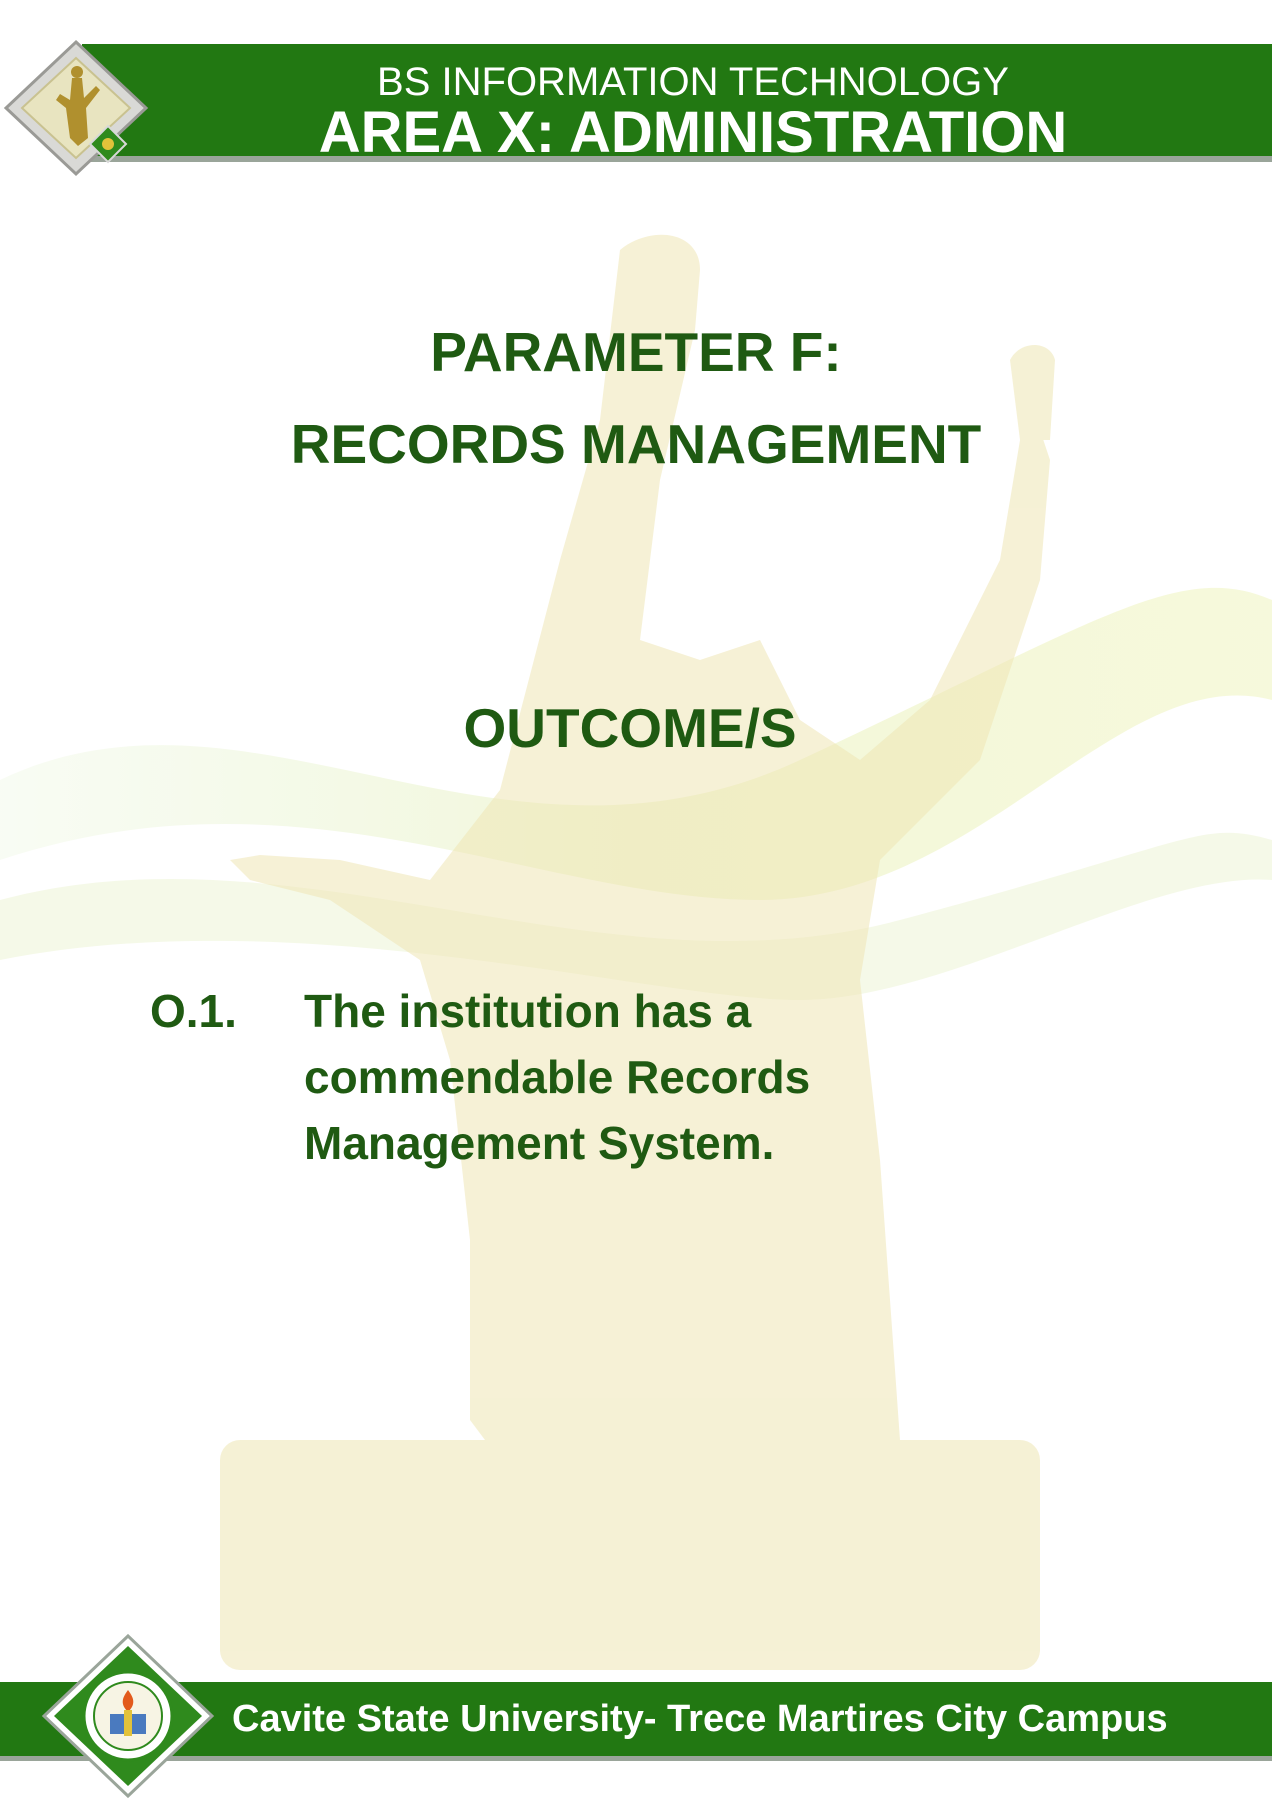 The image size is (1272, 1800). What do you see at coordinates (557, 1077) in the screenshot?
I see `outcome-line: commendable Records` at bounding box center [557, 1077].